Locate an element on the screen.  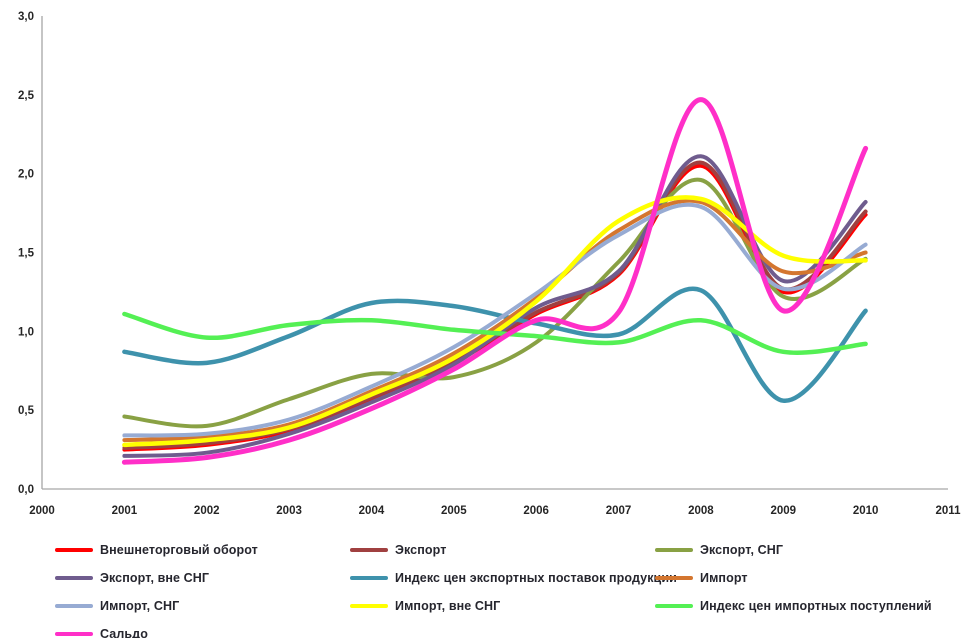
legend-label: Сальдо is located at coordinates (124, 632).